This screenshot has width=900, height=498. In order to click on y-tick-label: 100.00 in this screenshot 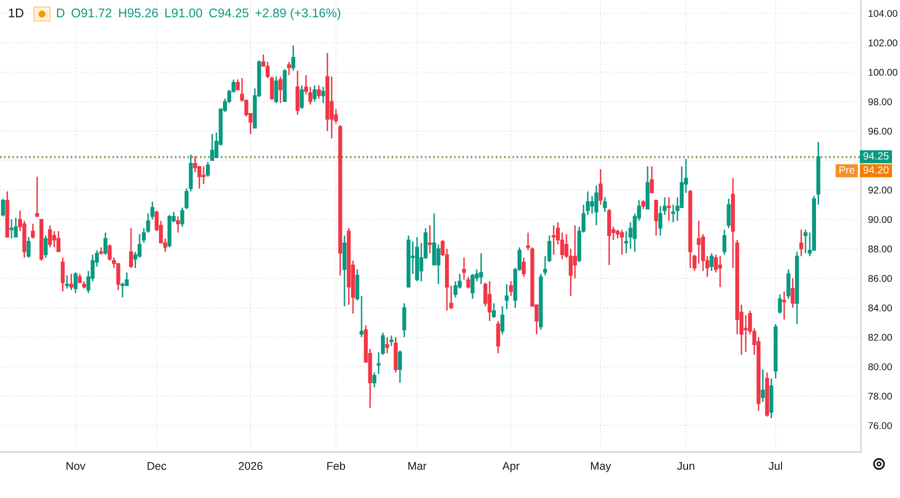, I will do `click(883, 72)`.